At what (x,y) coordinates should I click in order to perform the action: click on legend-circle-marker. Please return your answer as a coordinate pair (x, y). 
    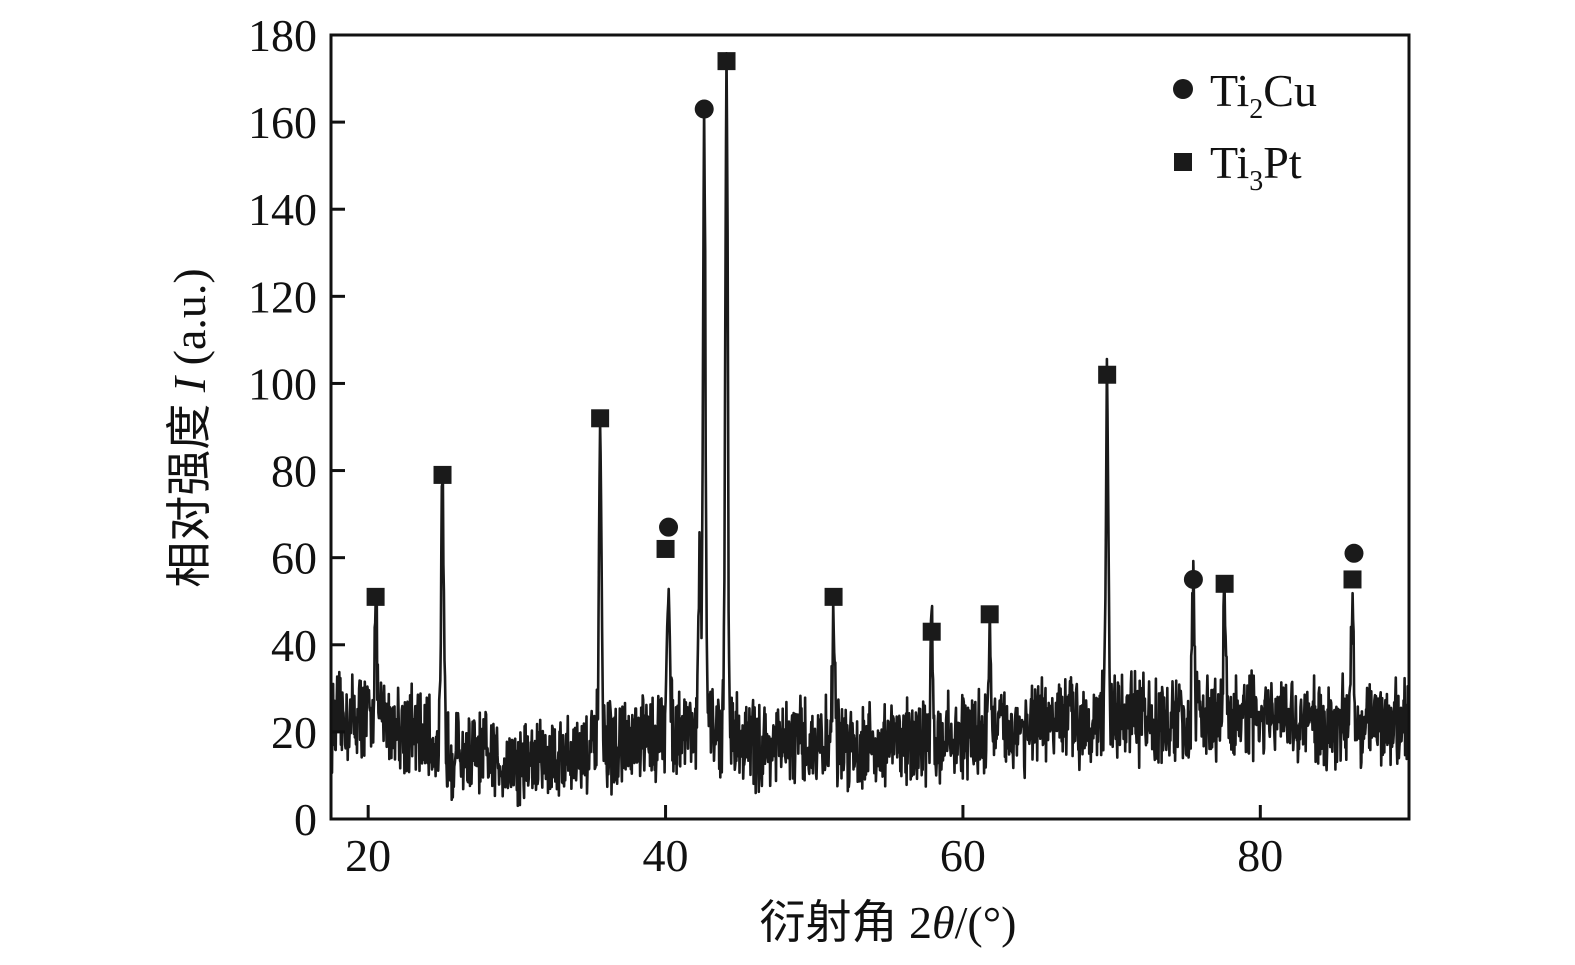
    Looking at the image, I should click on (1183, 89).